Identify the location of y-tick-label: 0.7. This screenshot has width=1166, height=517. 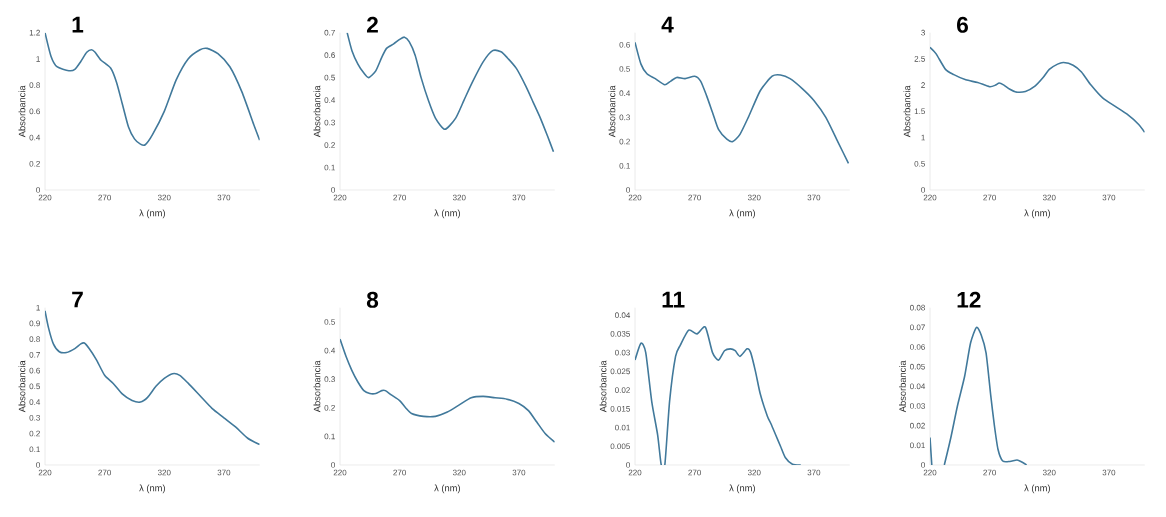
(329, 32).